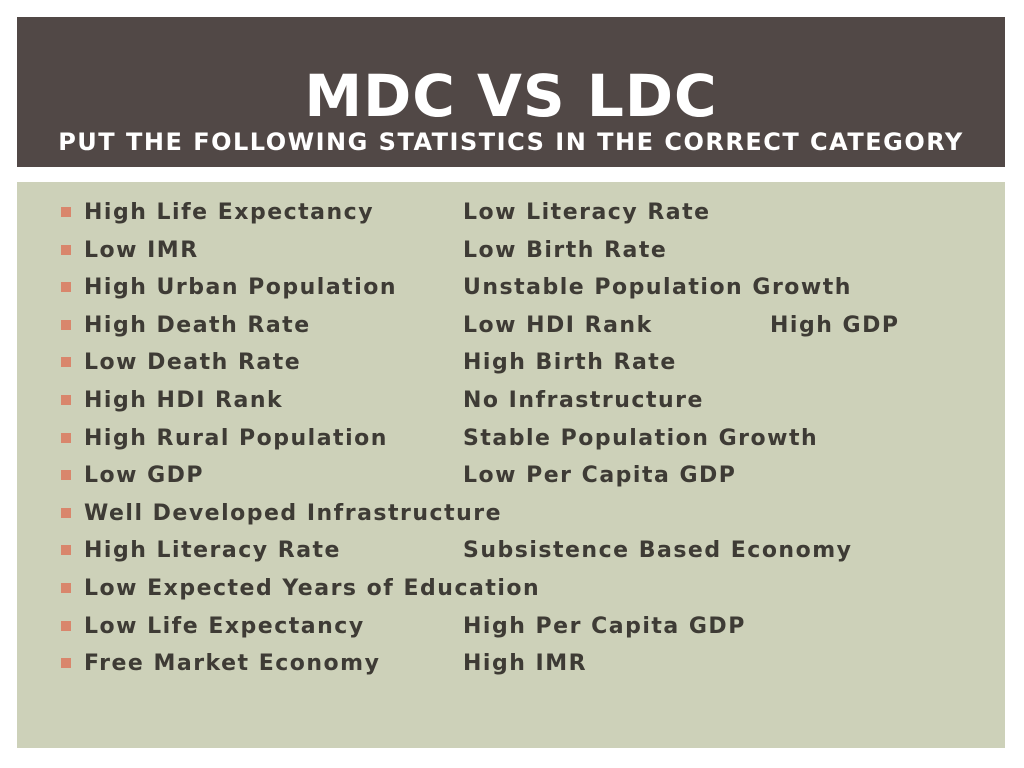  Describe the element at coordinates (570, 363) in the screenshot. I see `item-second-column: High Birth Rate` at that location.